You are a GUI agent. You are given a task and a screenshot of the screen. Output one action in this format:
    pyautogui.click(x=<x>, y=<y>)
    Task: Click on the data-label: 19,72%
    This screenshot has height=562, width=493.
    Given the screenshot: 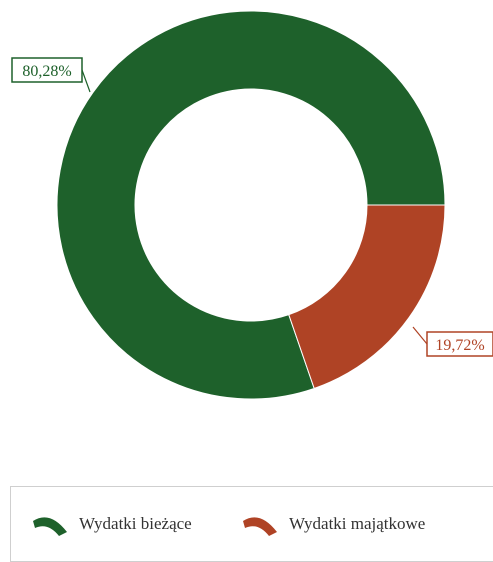 What is the action you would take?
    pyautogui.click(x=459, y=344)
    